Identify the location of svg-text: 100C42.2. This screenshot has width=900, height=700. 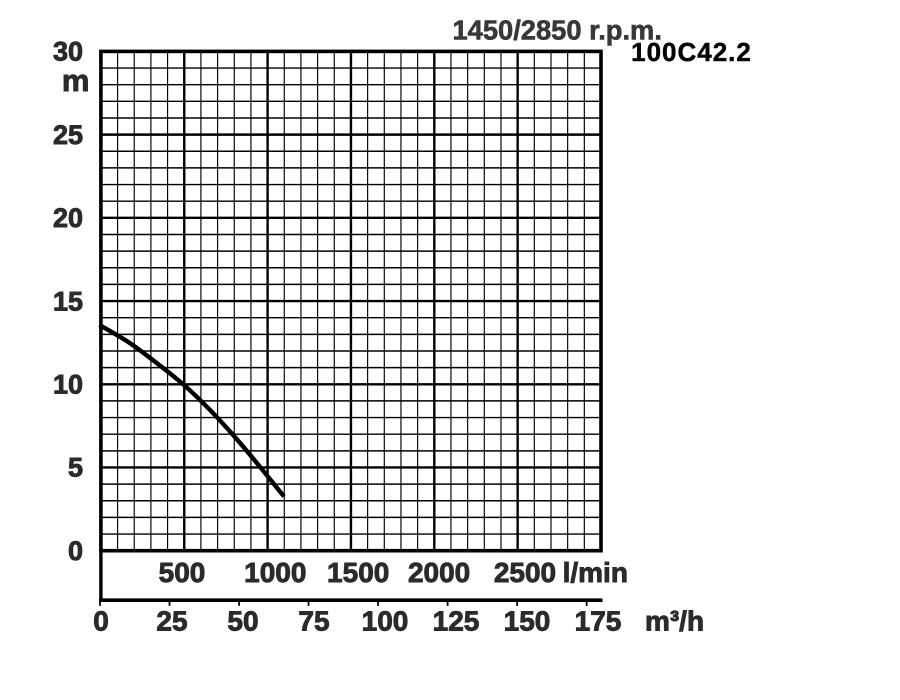
(691, 52).